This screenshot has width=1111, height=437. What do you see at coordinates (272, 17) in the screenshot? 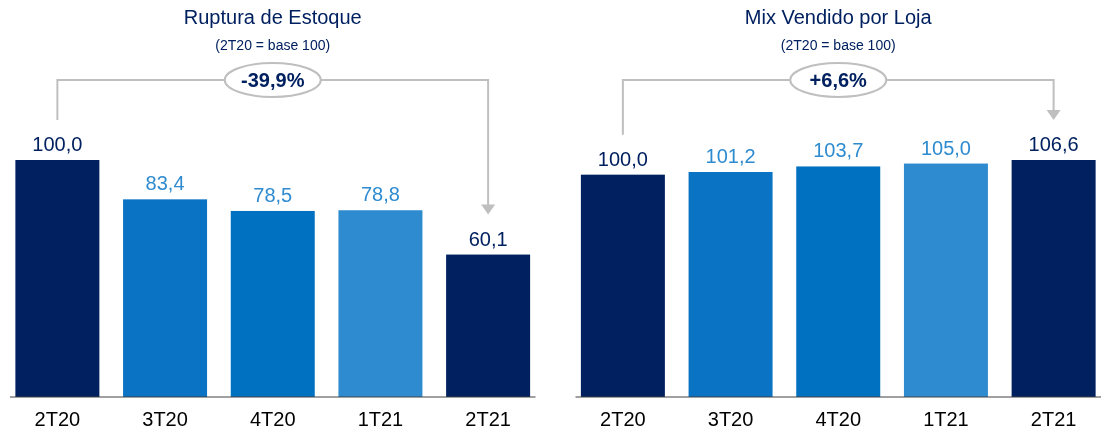
I see `chart-title: Ruptura de Estoque` at bounding box center [272, 17].